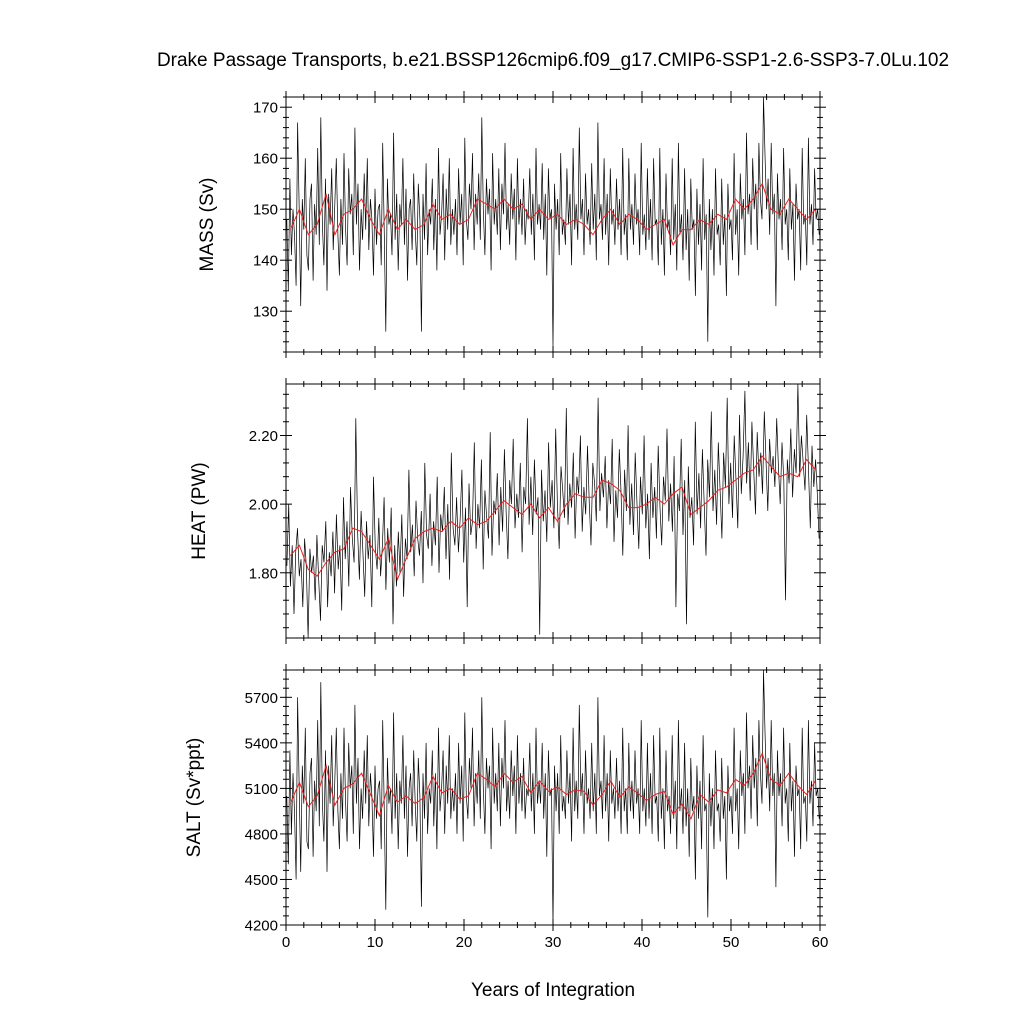  I want to click on x-tick-label: 50, so click(731, 942).